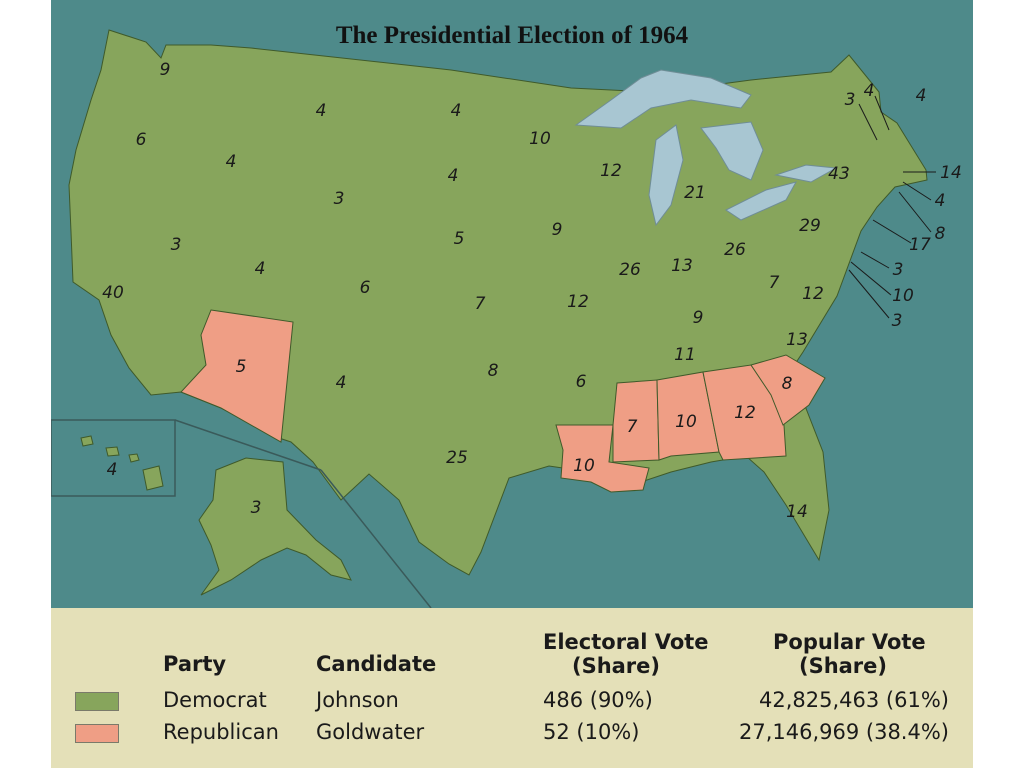  Describe the element at coordinates (951, 173) in the screenshot. I see `ev-label-massachusetts: 14` at that location.